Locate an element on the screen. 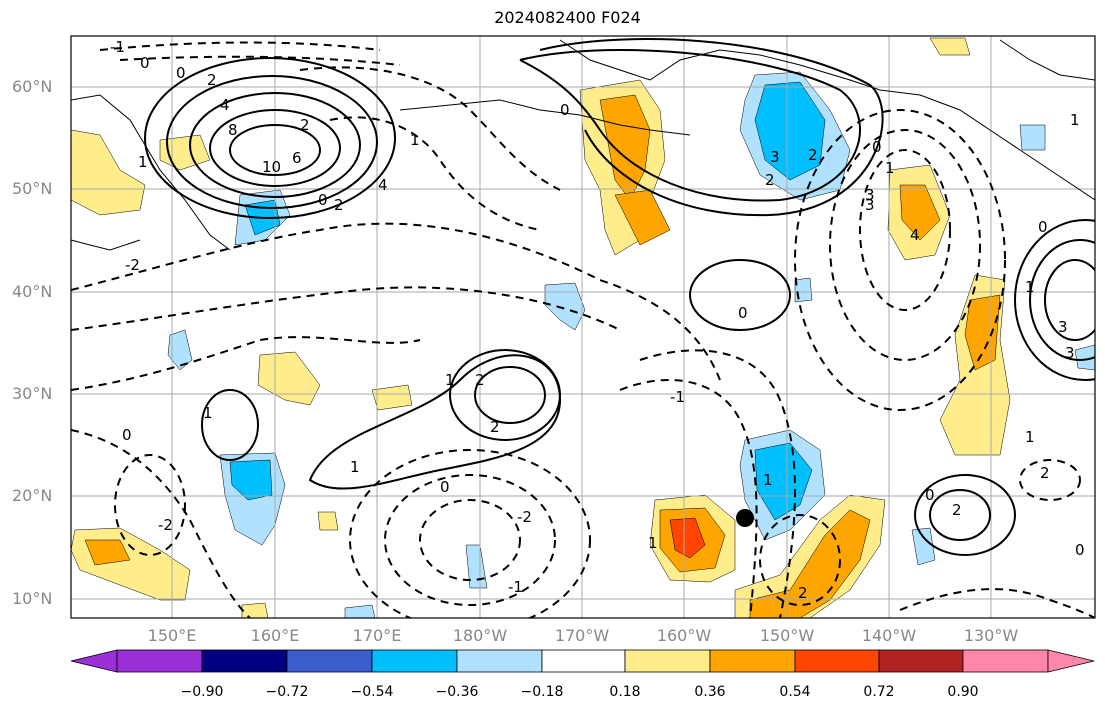 This screenshot has width=1105, height=712. colorbar-tick-label: 0.36 is located at coordinates (710, 692).